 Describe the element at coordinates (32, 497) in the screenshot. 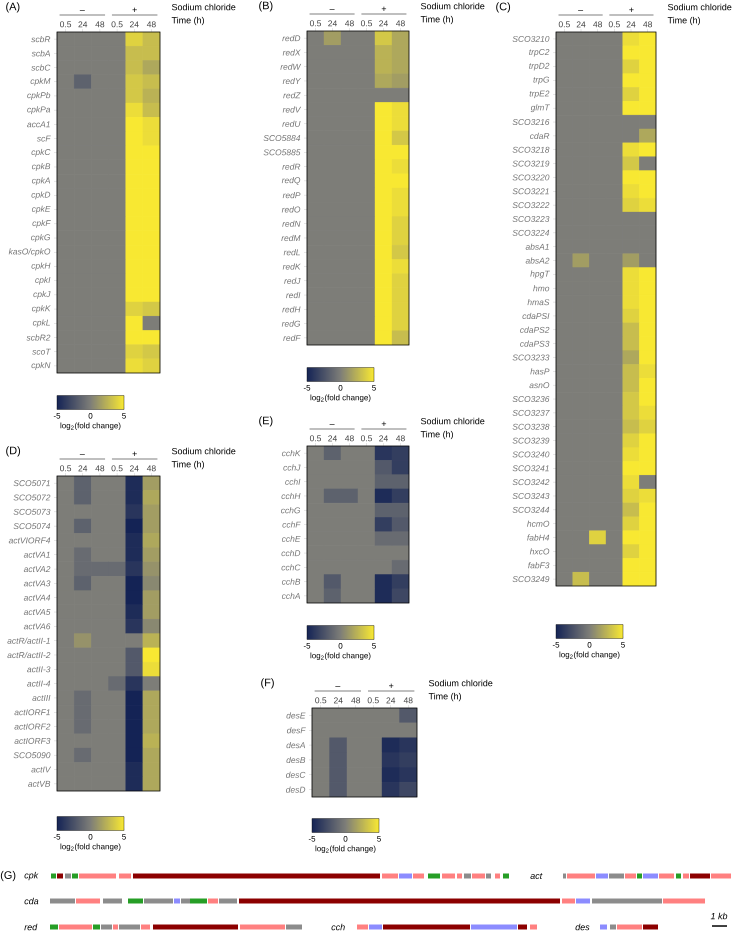

I see `y-tick-label: SCO5072` at that location.